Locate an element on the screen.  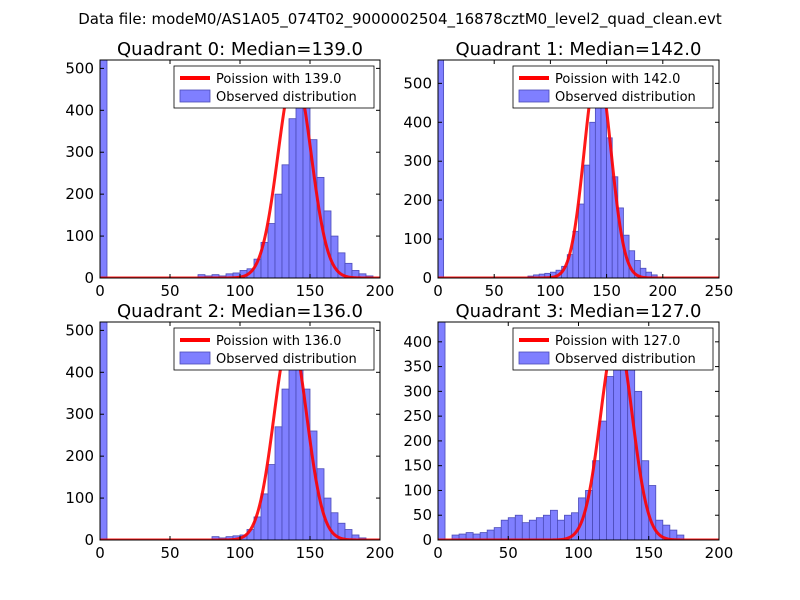
legend-line-label: Poission with 139.0 is located at coordinates (278, 79).